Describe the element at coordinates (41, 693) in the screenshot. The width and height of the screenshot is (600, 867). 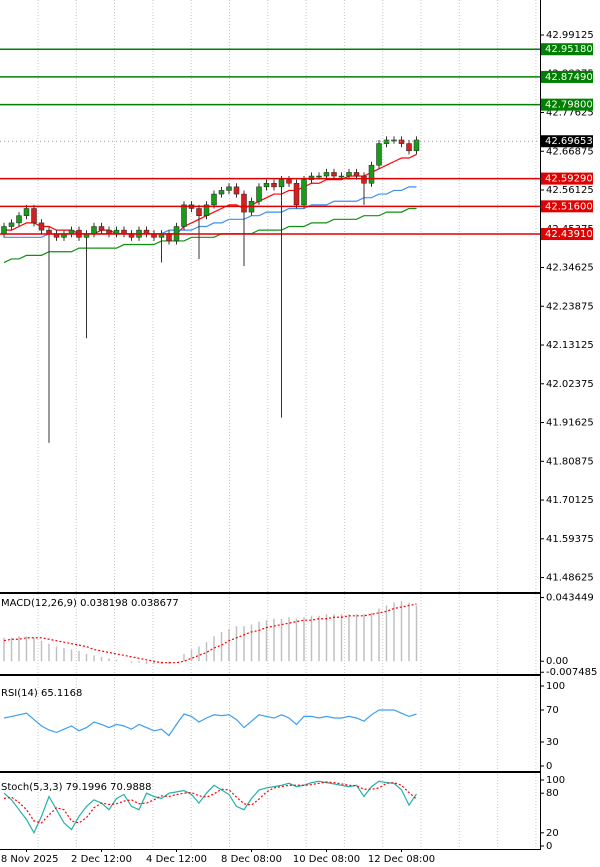
I see `panel-title: RSI(14) 65.1168` at that location.